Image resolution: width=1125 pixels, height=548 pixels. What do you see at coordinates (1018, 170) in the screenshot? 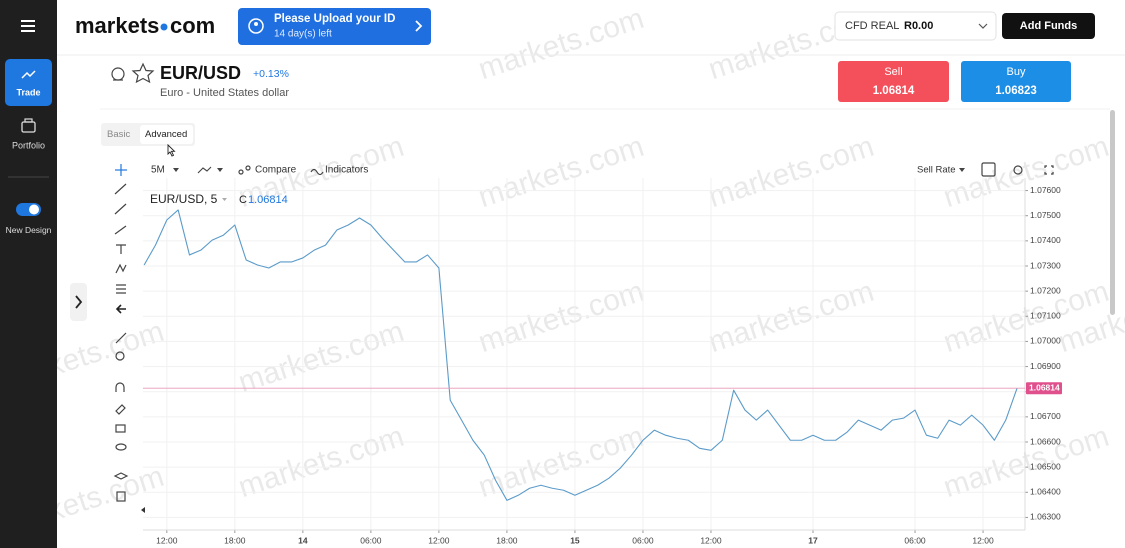
I see `settings-button` at bounding box center [1018, 170].